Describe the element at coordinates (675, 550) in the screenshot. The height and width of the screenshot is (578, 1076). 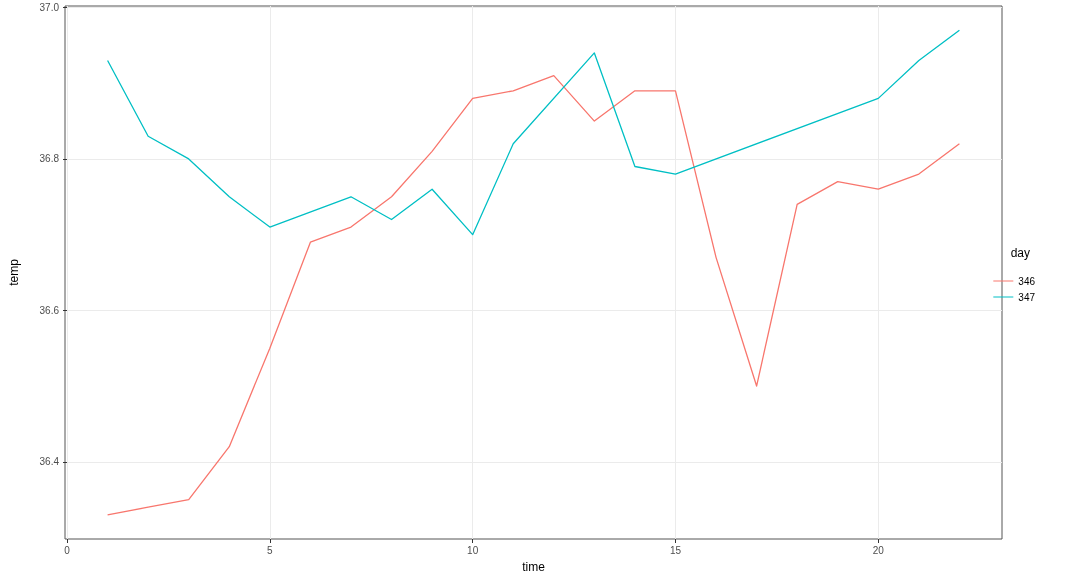
I see `x-tick-label: 15` at that location.